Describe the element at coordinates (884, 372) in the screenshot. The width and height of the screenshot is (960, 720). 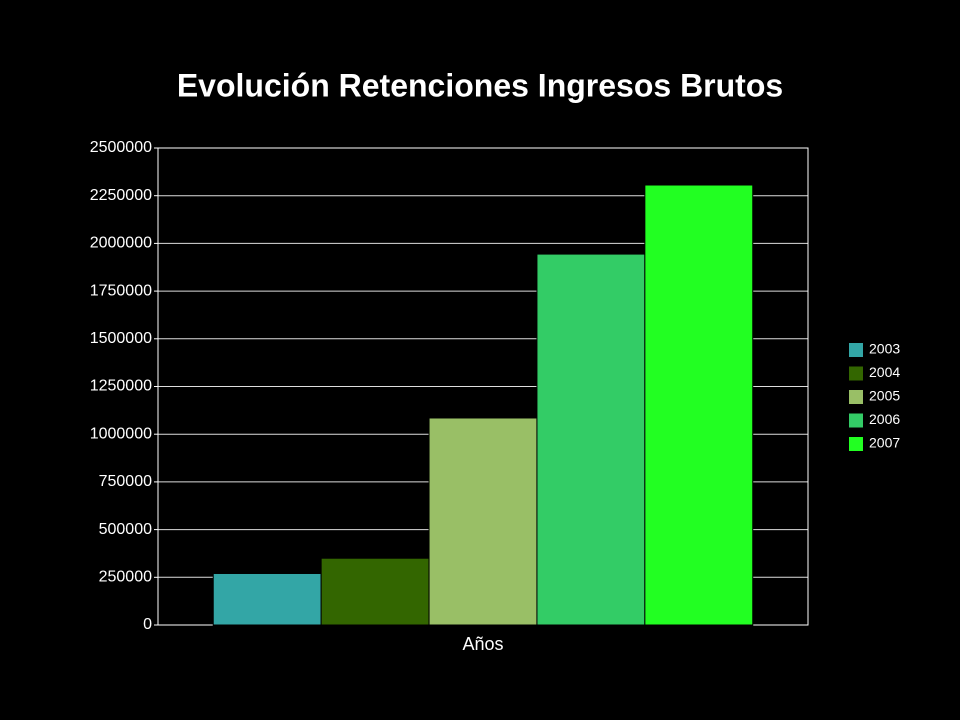
I see `legend-label: 2004` at that location.